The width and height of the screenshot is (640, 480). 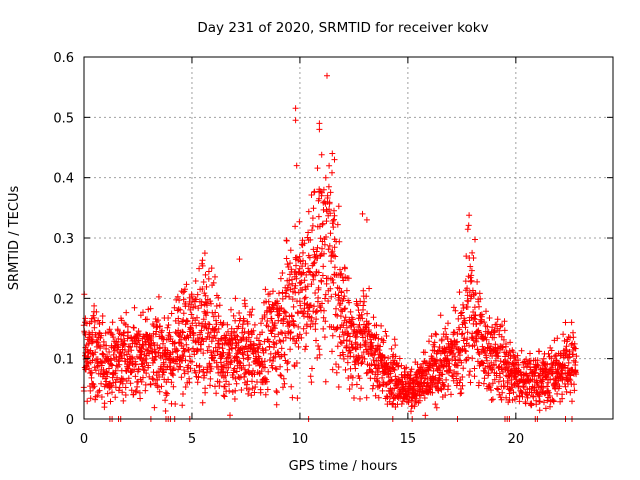 I want to click on y-tick-label: 0.6, so click(x=63, y=58).